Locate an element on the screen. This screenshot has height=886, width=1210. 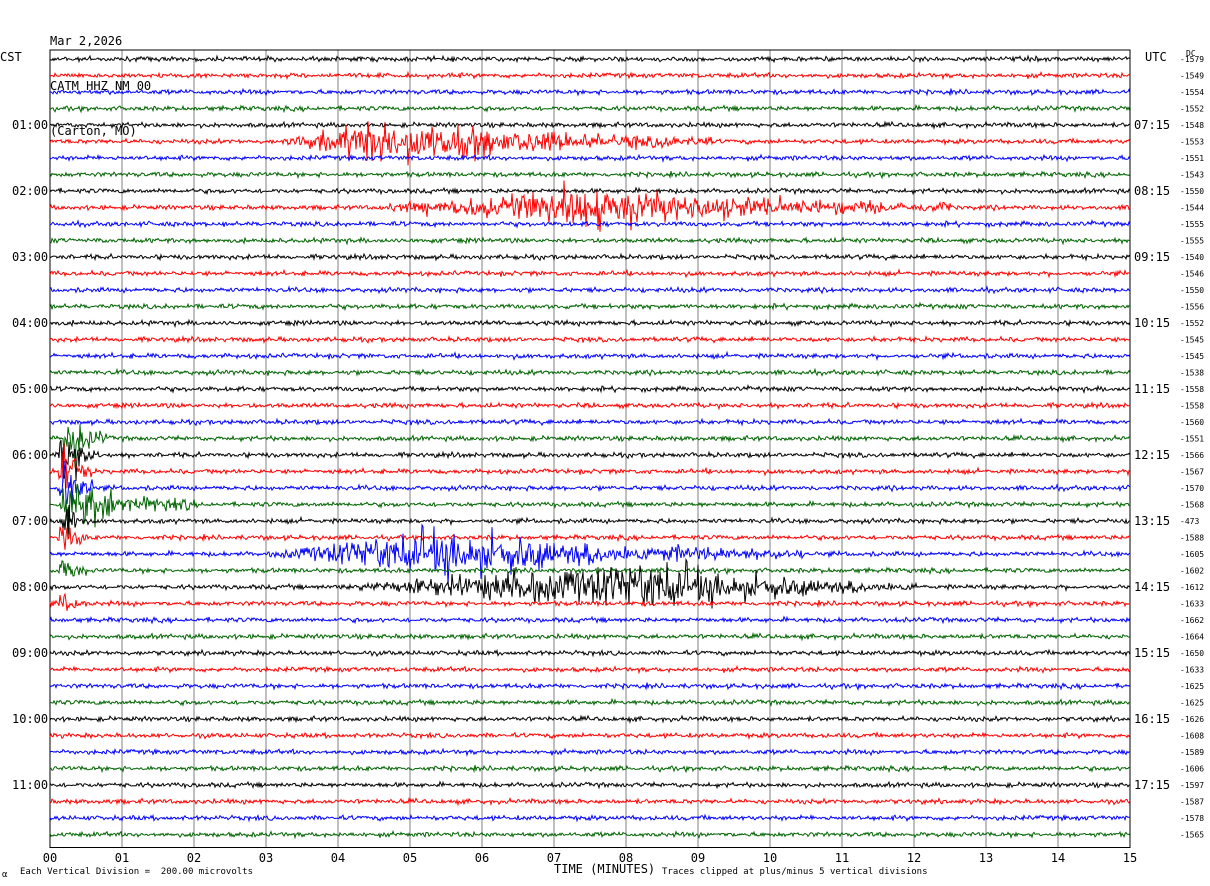
dc-offset-label: -1551 is located at coordinates (1192, 158).